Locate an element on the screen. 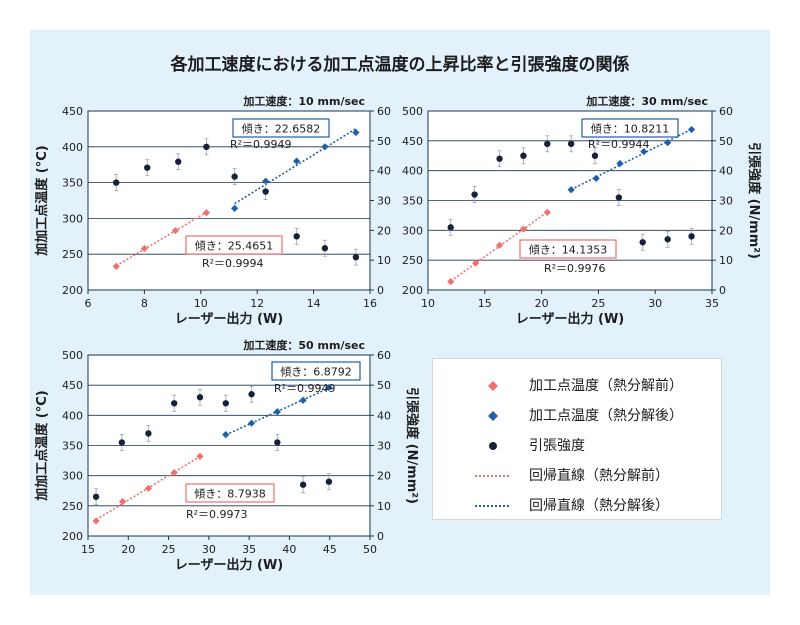 This screenshot has width=800, height=625. figure-title: 各加工速度における加工点温度の上昇比率と引張強度の関係 is located at coordinates (400, 65).